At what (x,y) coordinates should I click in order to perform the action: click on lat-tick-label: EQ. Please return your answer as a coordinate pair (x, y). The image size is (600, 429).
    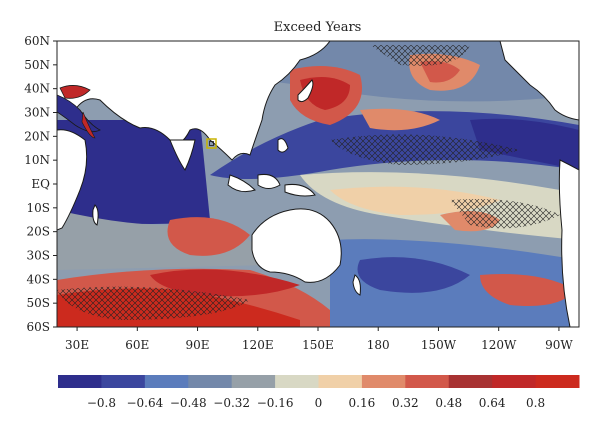
    Looking at the image, I should click on (40, 184).